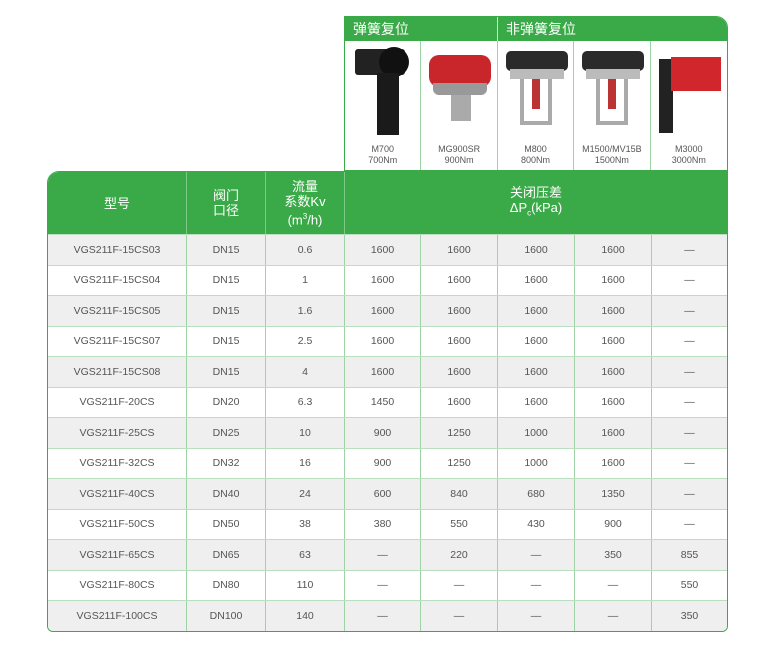  I want to click on table-cell: 350, so click(613, 555).